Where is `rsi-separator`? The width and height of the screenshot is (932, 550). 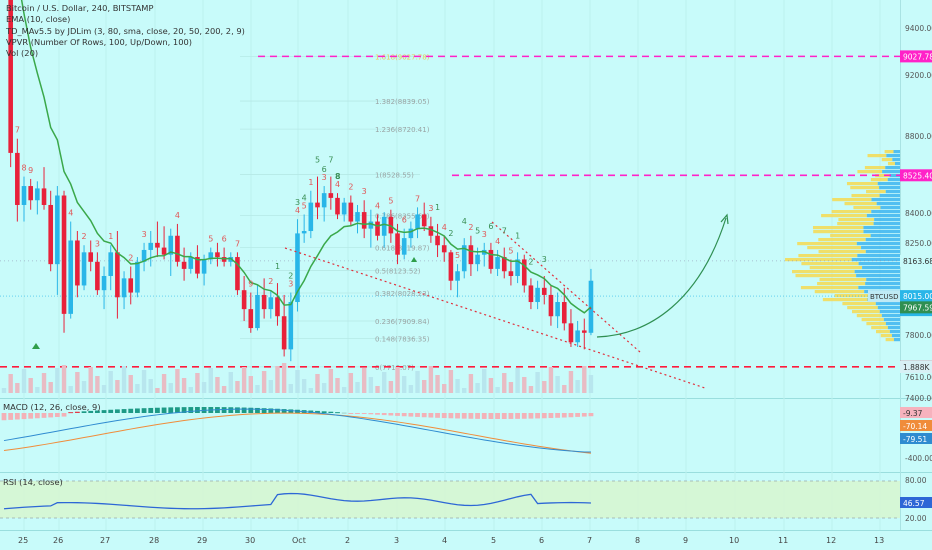 rsi-separator is located at coordinates (466, 472).